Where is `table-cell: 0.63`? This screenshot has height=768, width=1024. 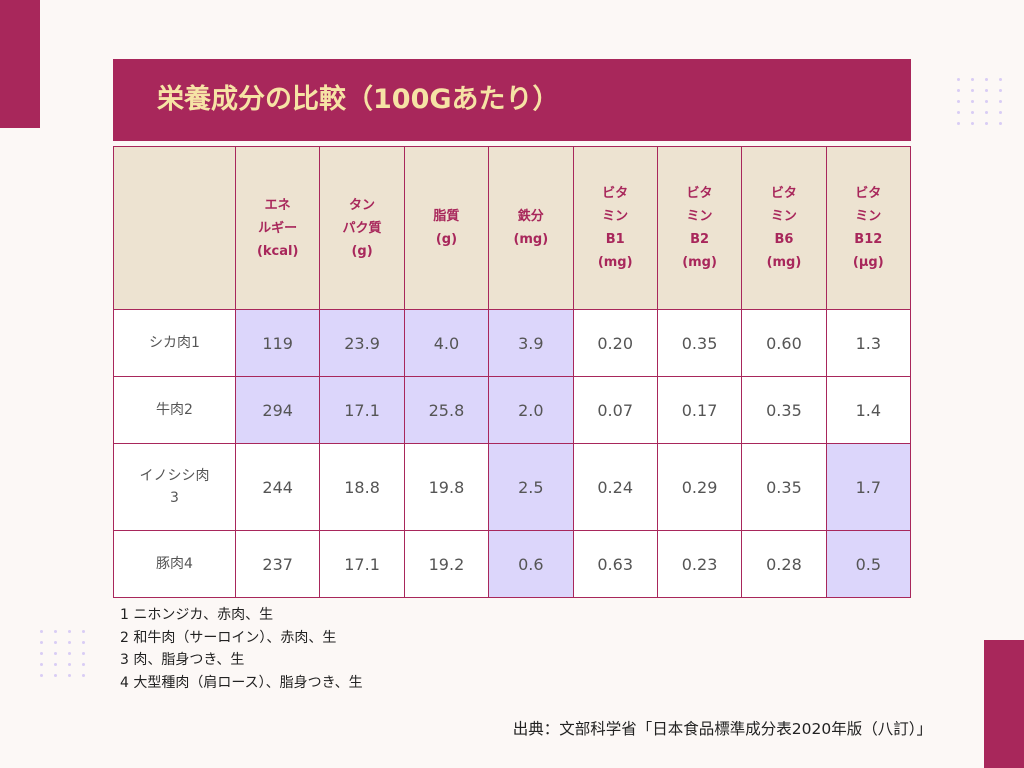 table-cell: 0.63 is located at coordinates (615, 564).